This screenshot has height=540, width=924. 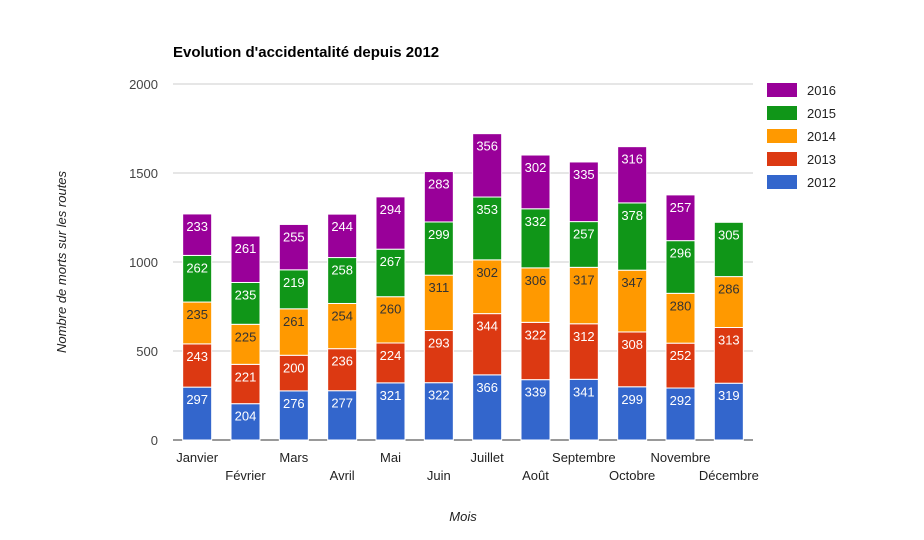 I want to click on data-label: 261, so click(x=294, y=321).